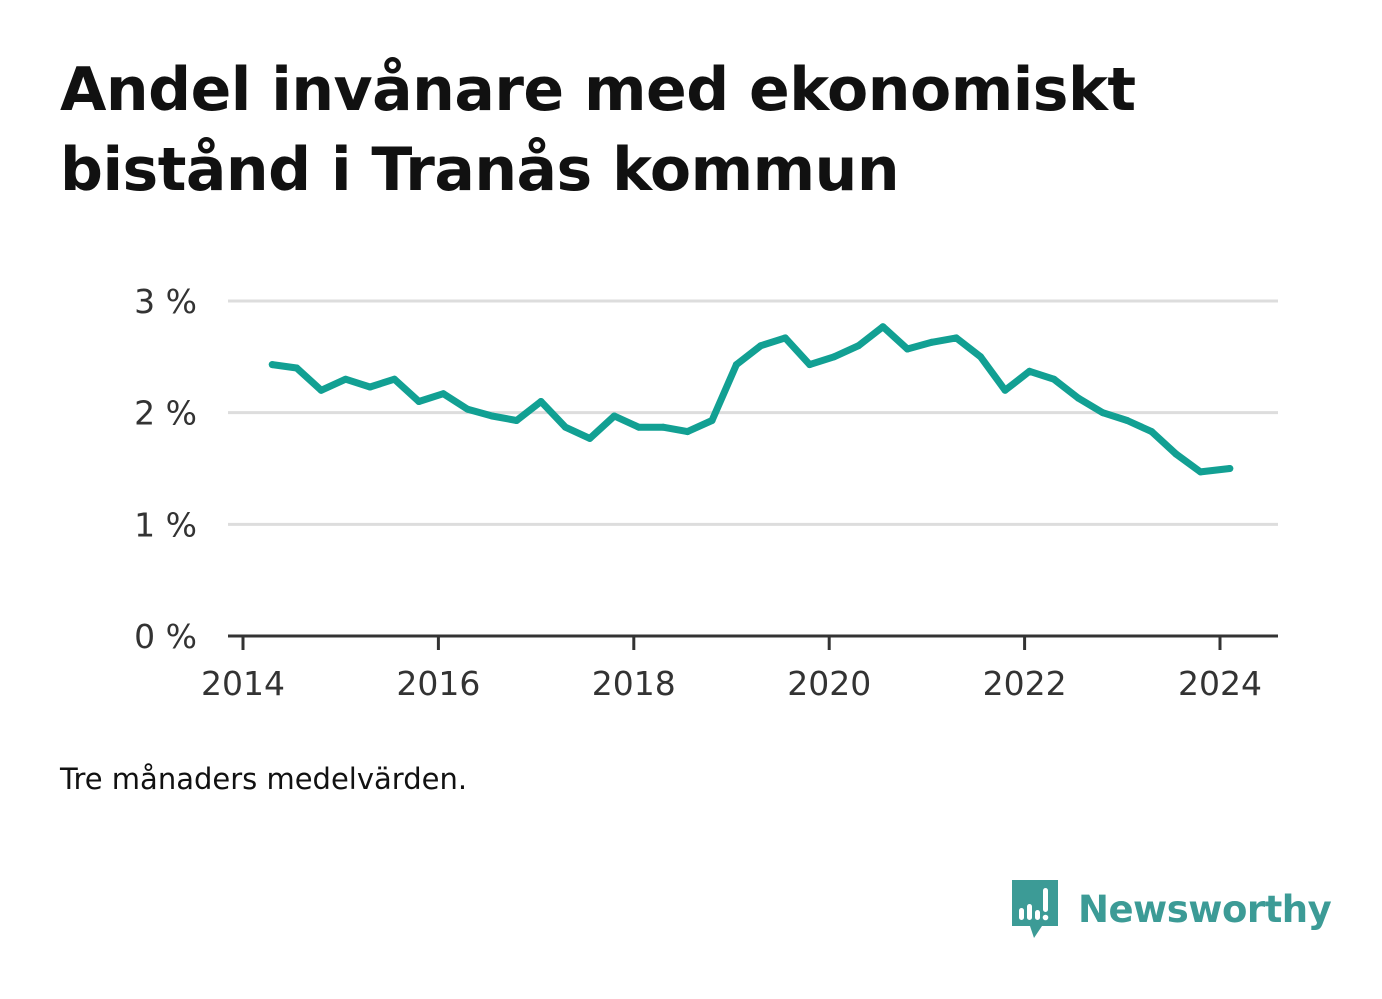 Image resolution: width=1382 pixels, height=999 pixels. Describe the element at coordinates (438, 683) in the screenshot. I see `x-tick-label: 2016` at that location.